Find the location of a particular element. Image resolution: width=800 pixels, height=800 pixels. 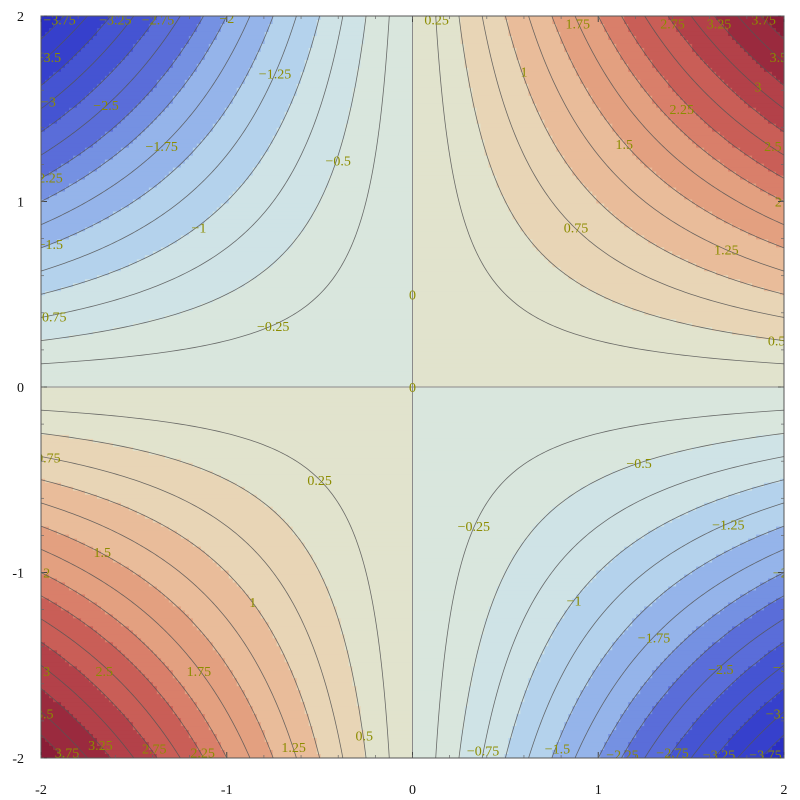

x-tick-label: 2 is located at coordinates (784, 790).